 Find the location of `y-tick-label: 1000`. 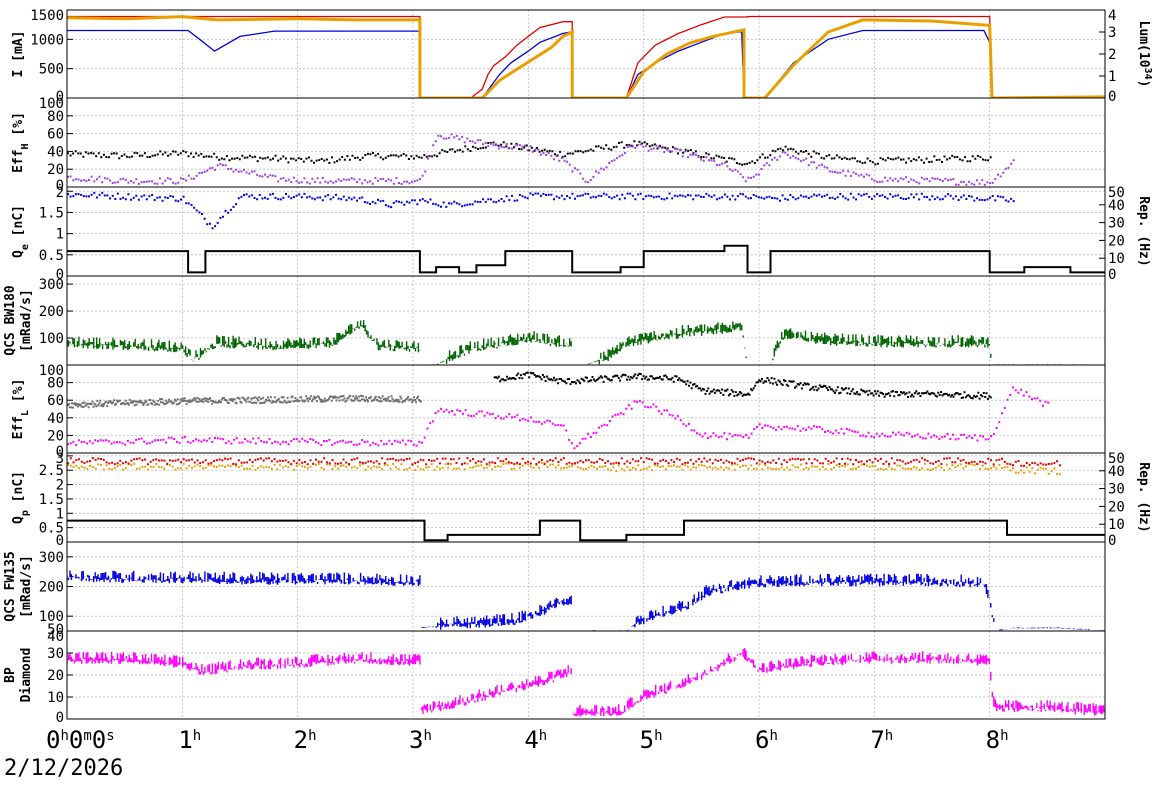

y-tick-label: 1000 is located at coordinates (47, 40).